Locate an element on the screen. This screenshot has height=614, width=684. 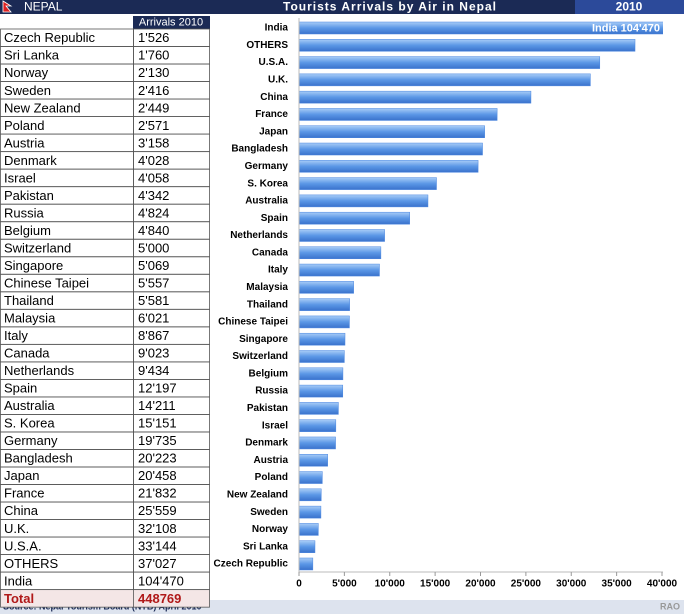
country-name: Australia is located at coordinates (29, 405).